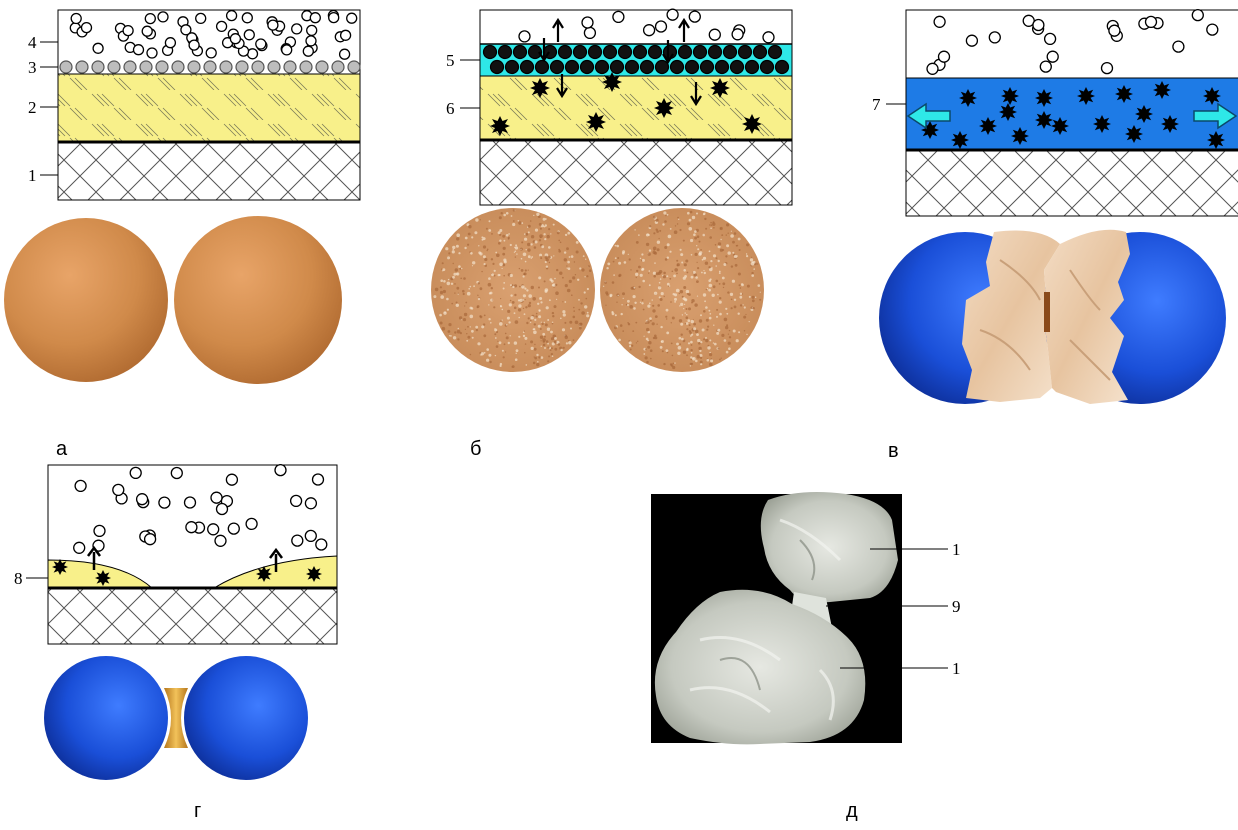  I want to click on panel-b: 5 6, so click(612, 190).